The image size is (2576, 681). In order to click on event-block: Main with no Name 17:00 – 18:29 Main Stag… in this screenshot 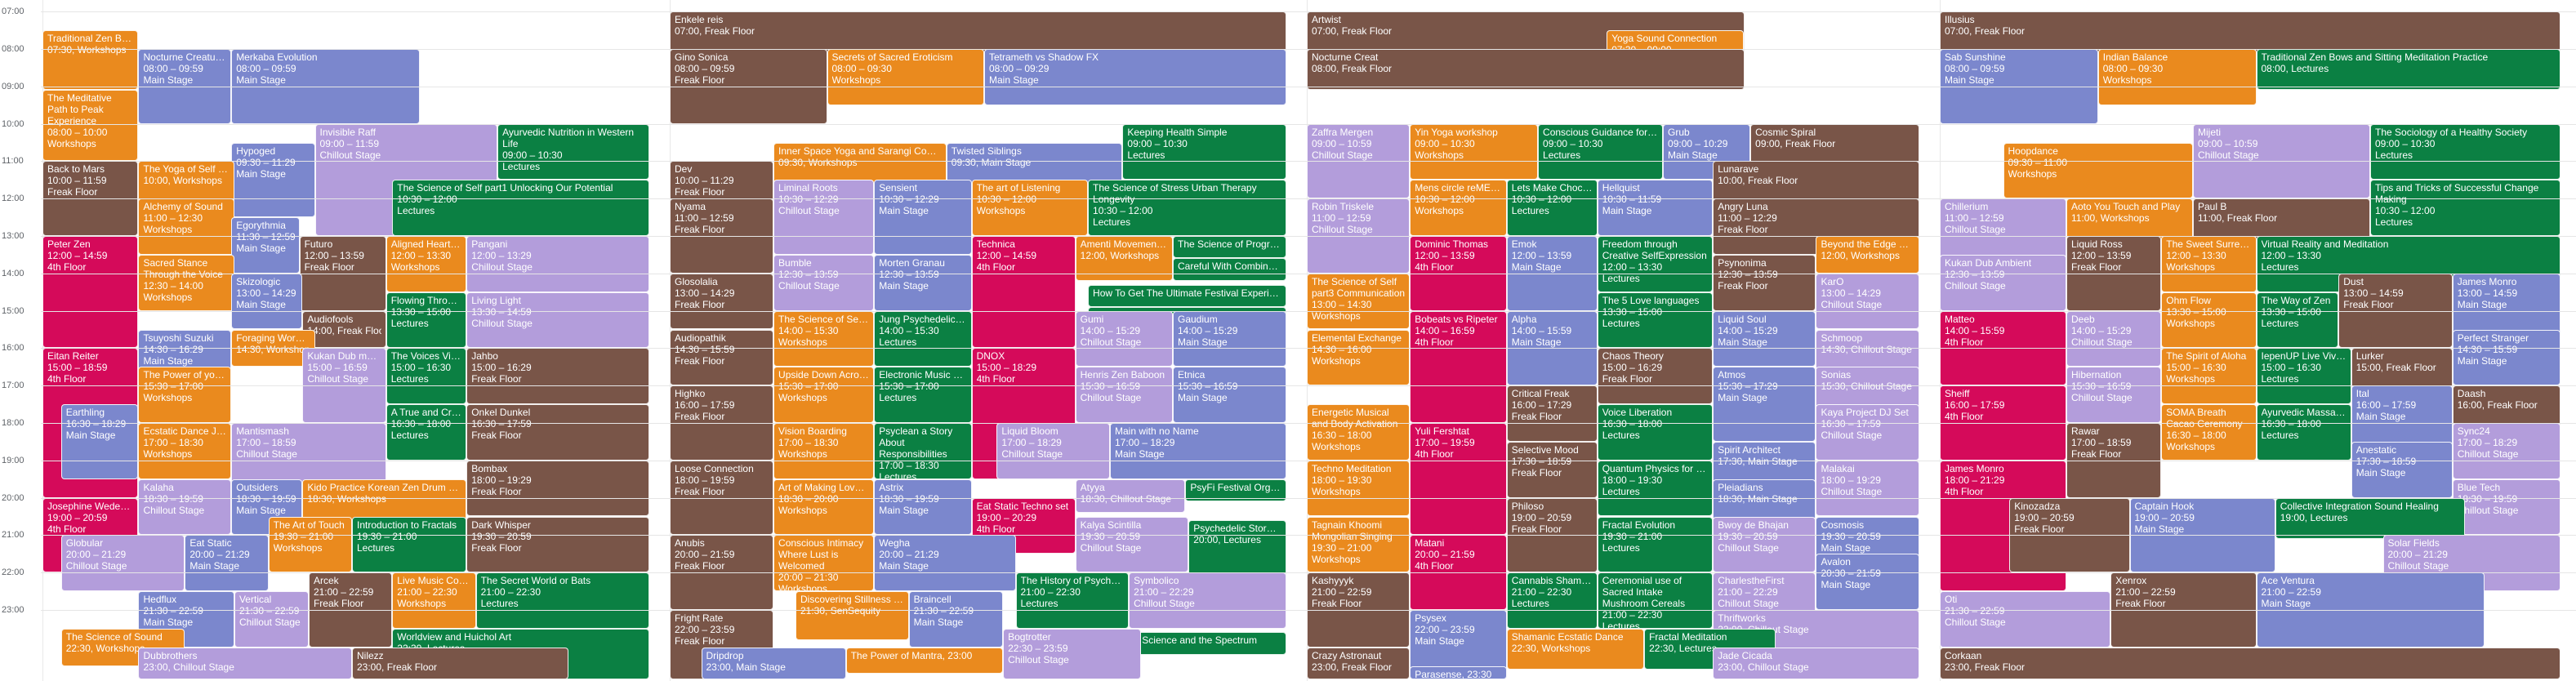, I will do `click(1198, 451)`.